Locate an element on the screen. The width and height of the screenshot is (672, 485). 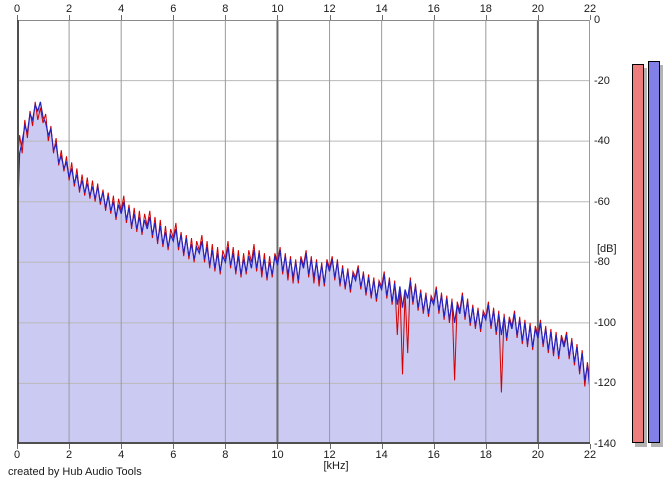
x-axis-tick-label-bottom: 4 is located at coordinates (121, 455).